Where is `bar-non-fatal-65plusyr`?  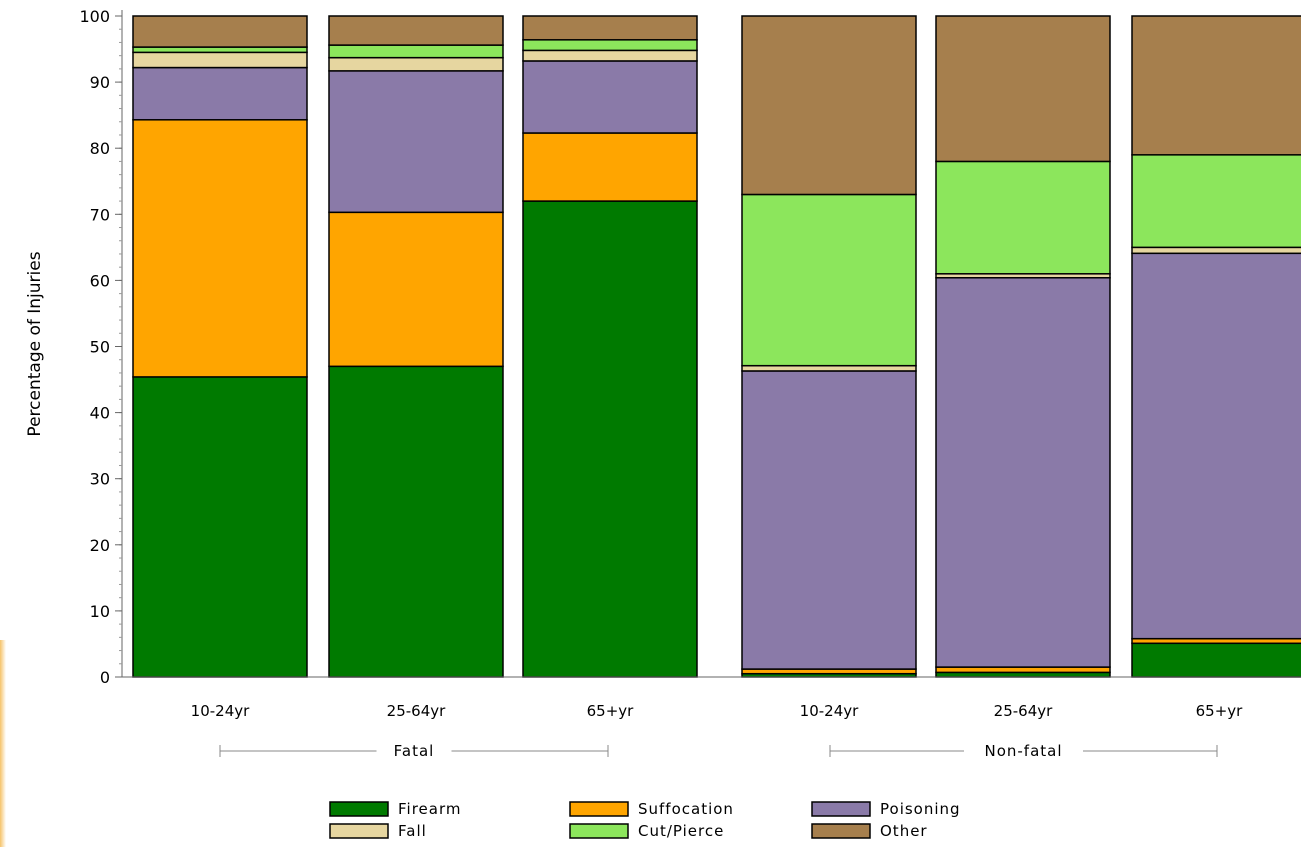 bar-non-fatal-65plusyr is located at coordinates (1216, 346).